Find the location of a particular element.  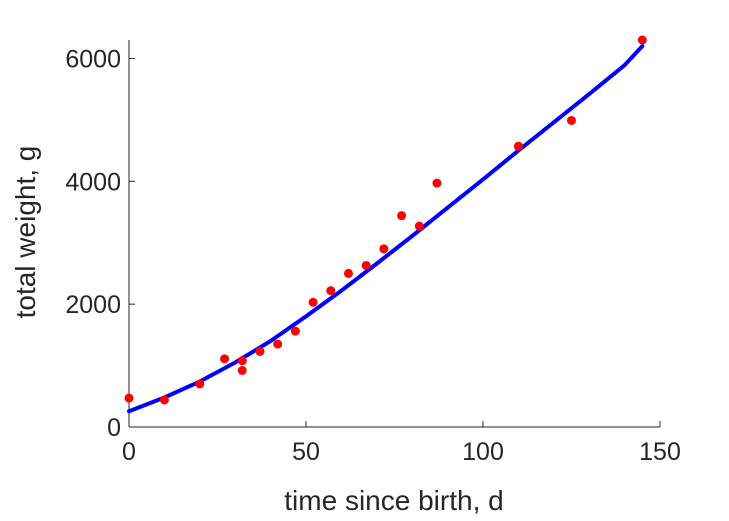

y-tick-label: 0 is located at coordinates (114, 428).